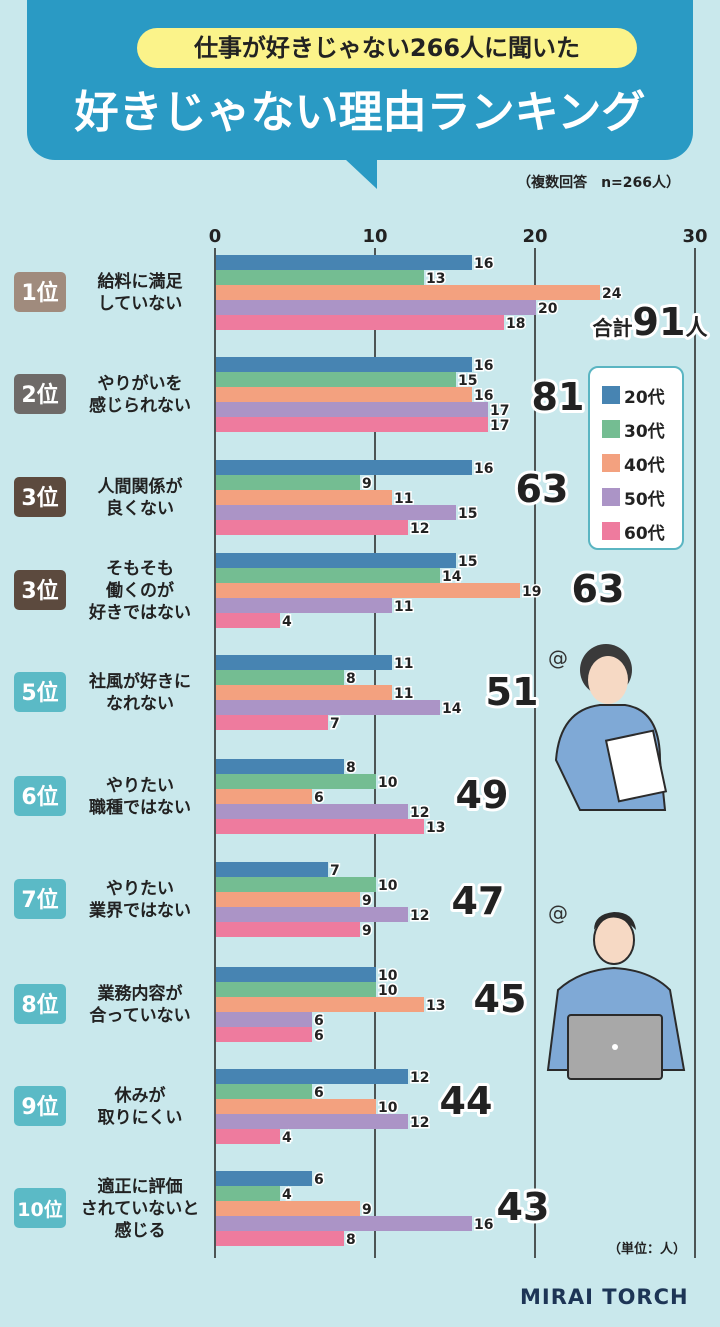  I want to click on illustrations: @ @, so click(616, 862).